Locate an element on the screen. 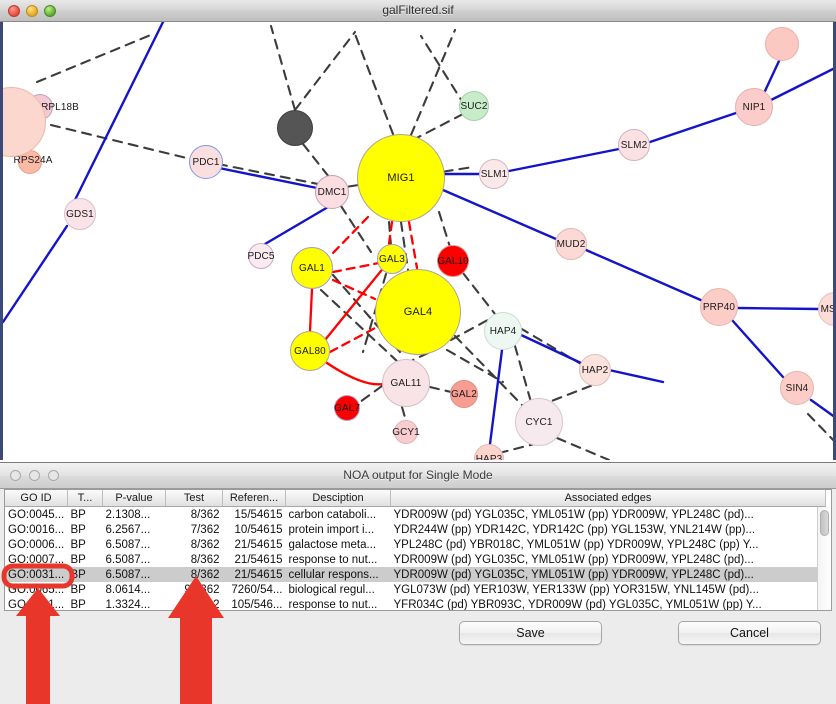  node-label: HAP2 is located at coordinates (595, 370).